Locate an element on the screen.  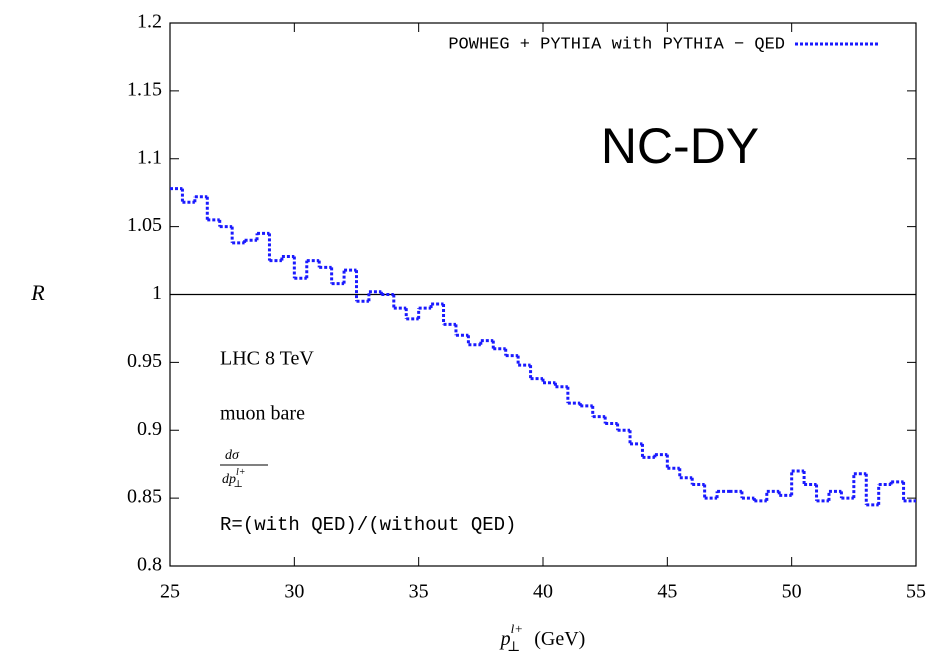
y-tick-label: 1 is located at coordinates (157, 293).